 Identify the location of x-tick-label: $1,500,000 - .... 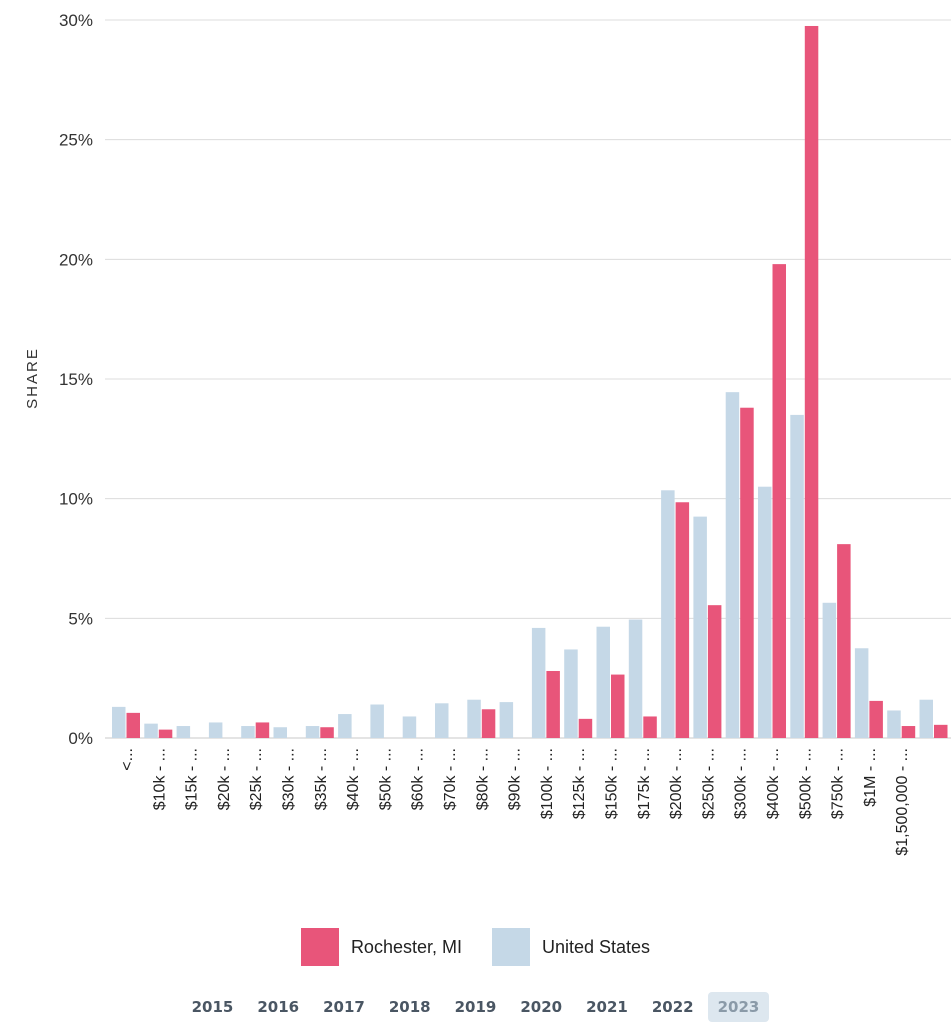
(902, 802).